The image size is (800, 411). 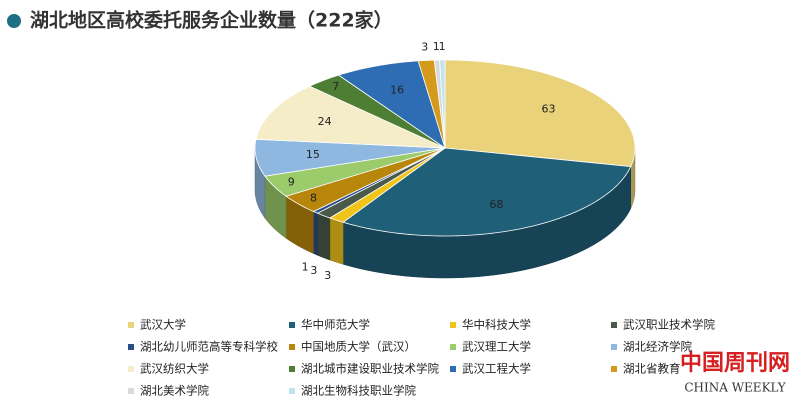 What do you see at coordinates (669, 325) in the screenshot?
I see `legend-label: 武汉职业技术学院` at bounding box center [669, 325].